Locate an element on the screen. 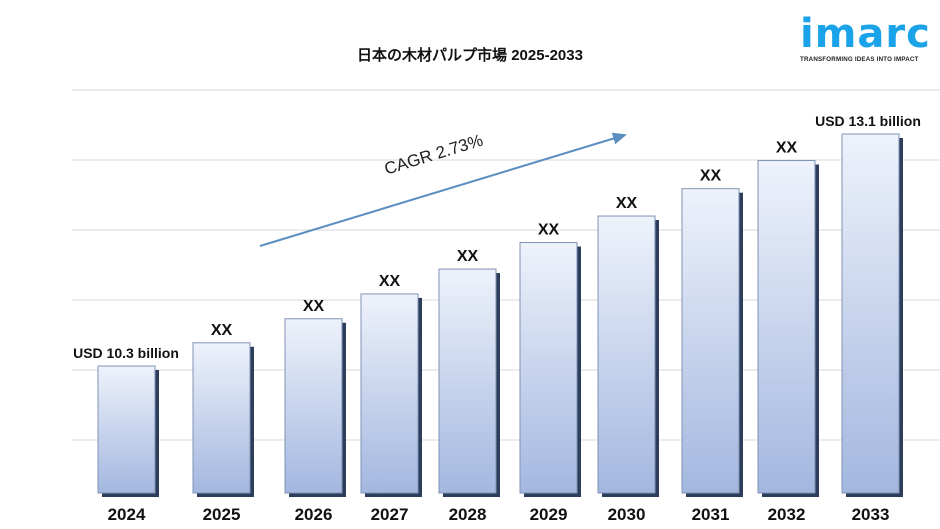  x-tick-label: 2029 is located at coordinates (549, 514).